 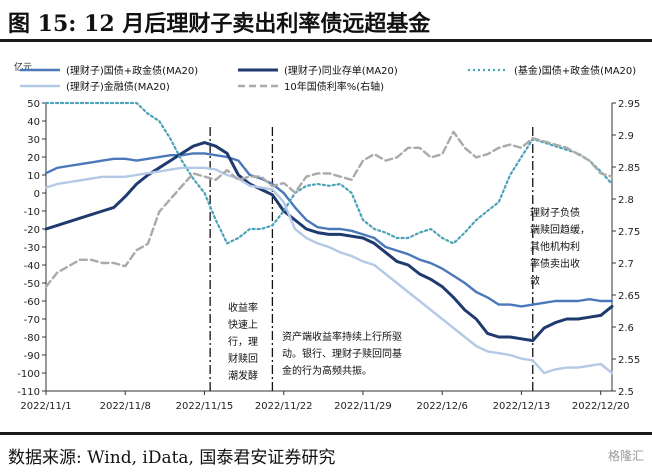 I want to click on title-bar: 图 15: 12 月后理财子卖出利率债远超基金, so click(x=326, y=21).